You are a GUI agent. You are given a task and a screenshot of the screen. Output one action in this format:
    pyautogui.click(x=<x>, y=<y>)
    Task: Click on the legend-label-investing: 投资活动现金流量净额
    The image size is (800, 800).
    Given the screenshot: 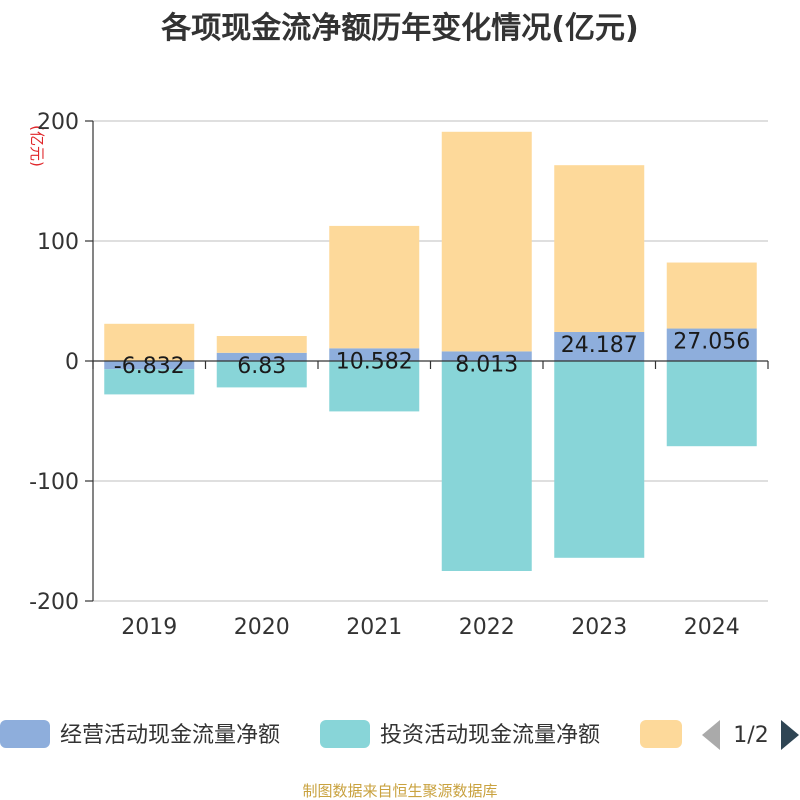 What is the action you would take?
    pyautogui.click(x=490, y=735)
    